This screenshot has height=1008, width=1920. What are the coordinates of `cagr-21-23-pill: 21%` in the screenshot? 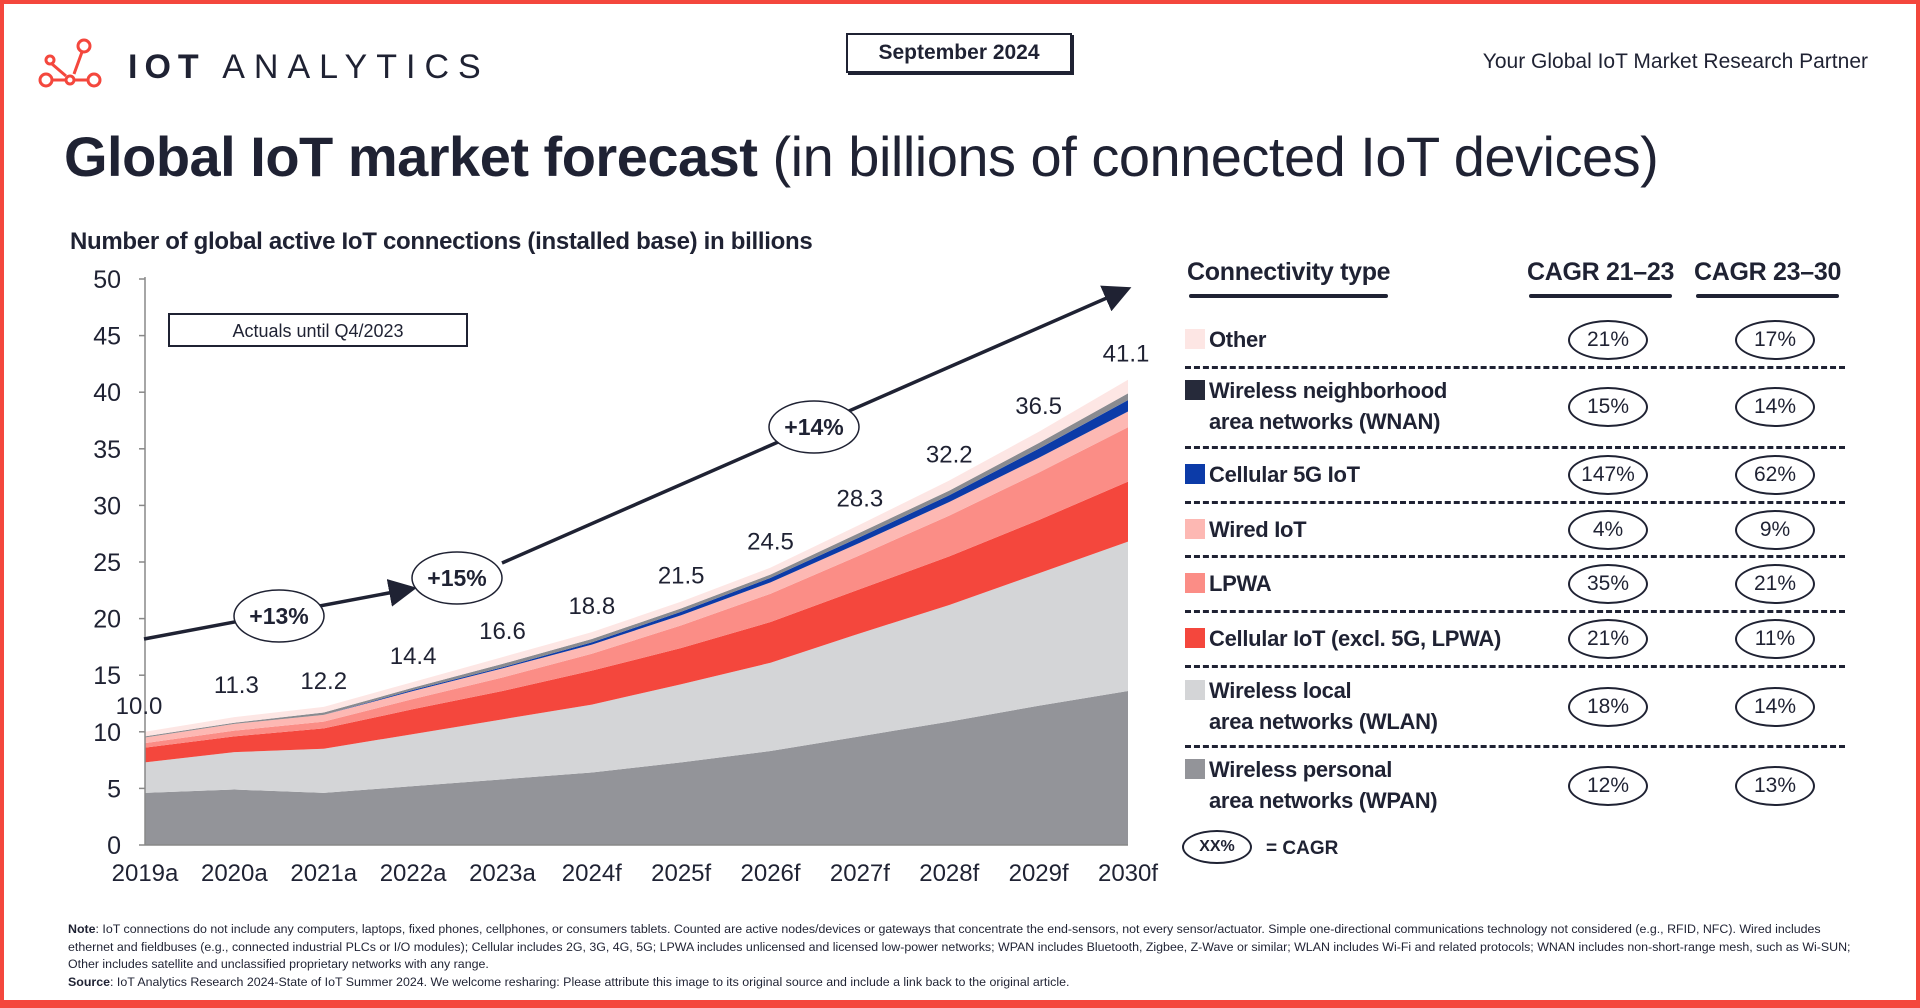 It's located at (1608, 340).